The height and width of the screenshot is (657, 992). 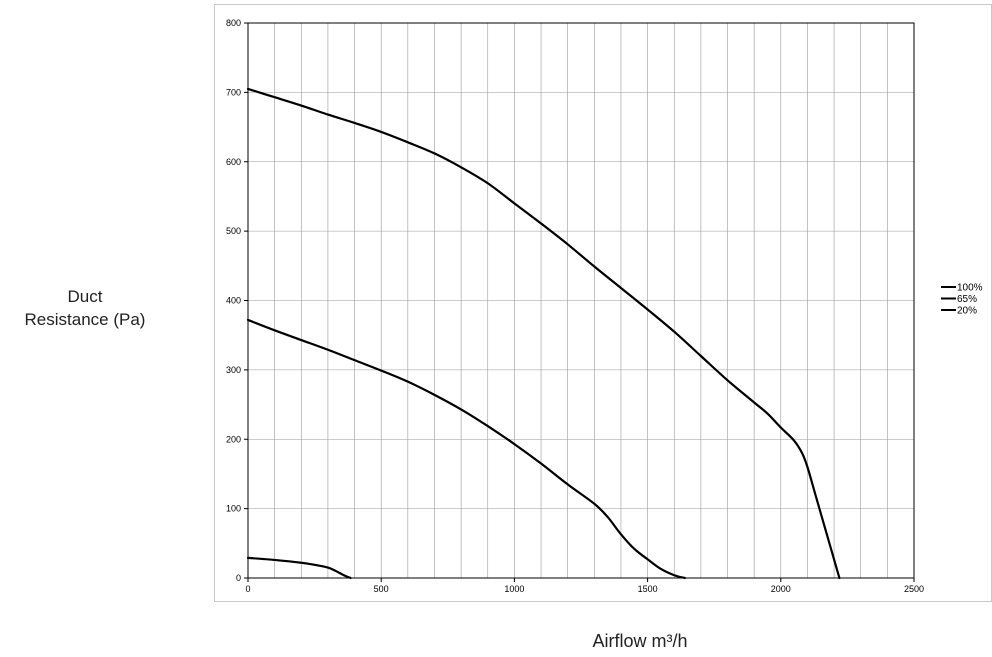 What do you see at coordinates (967, 299) in the screenshot?
I see `legend-label: 65%` at bounding box center [967, 299].